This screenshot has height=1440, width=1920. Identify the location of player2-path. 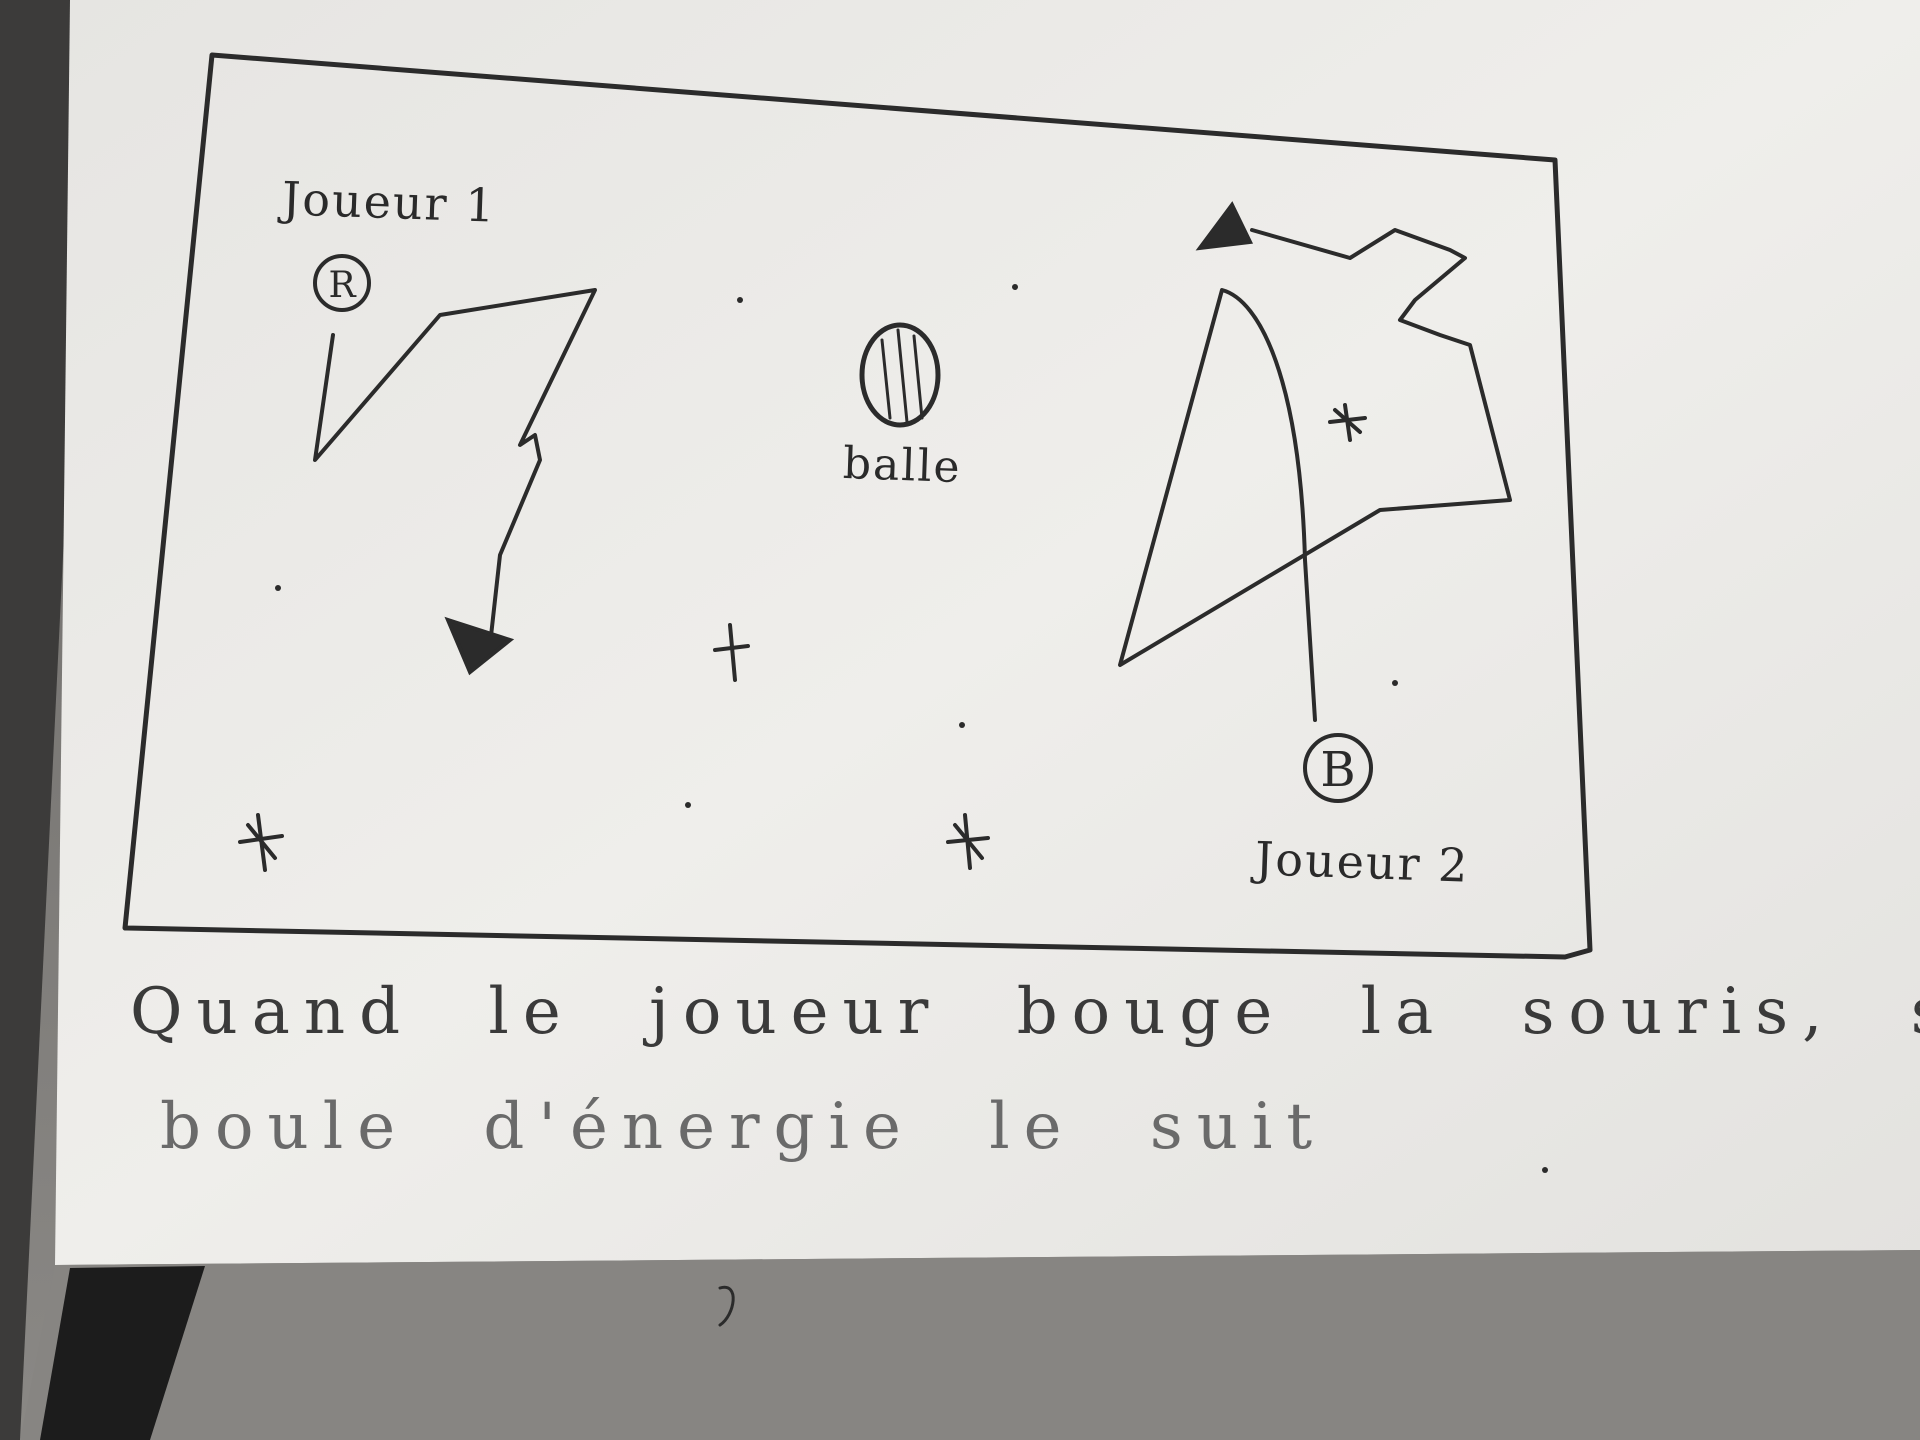
(1315, 475).